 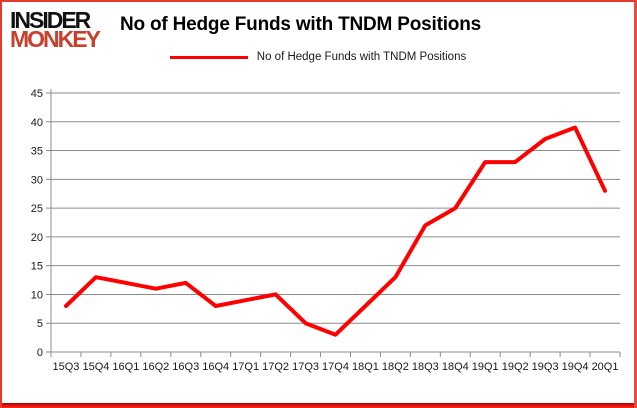 I want to click on x-axis-label: 19Q2, so click(x=515, y=367).